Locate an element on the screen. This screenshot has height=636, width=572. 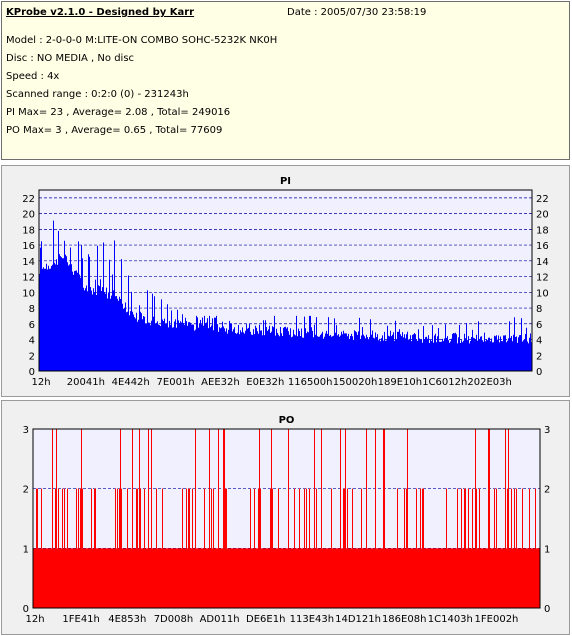
pi-ytick-right: 16 is located at coordinates (542, 246).